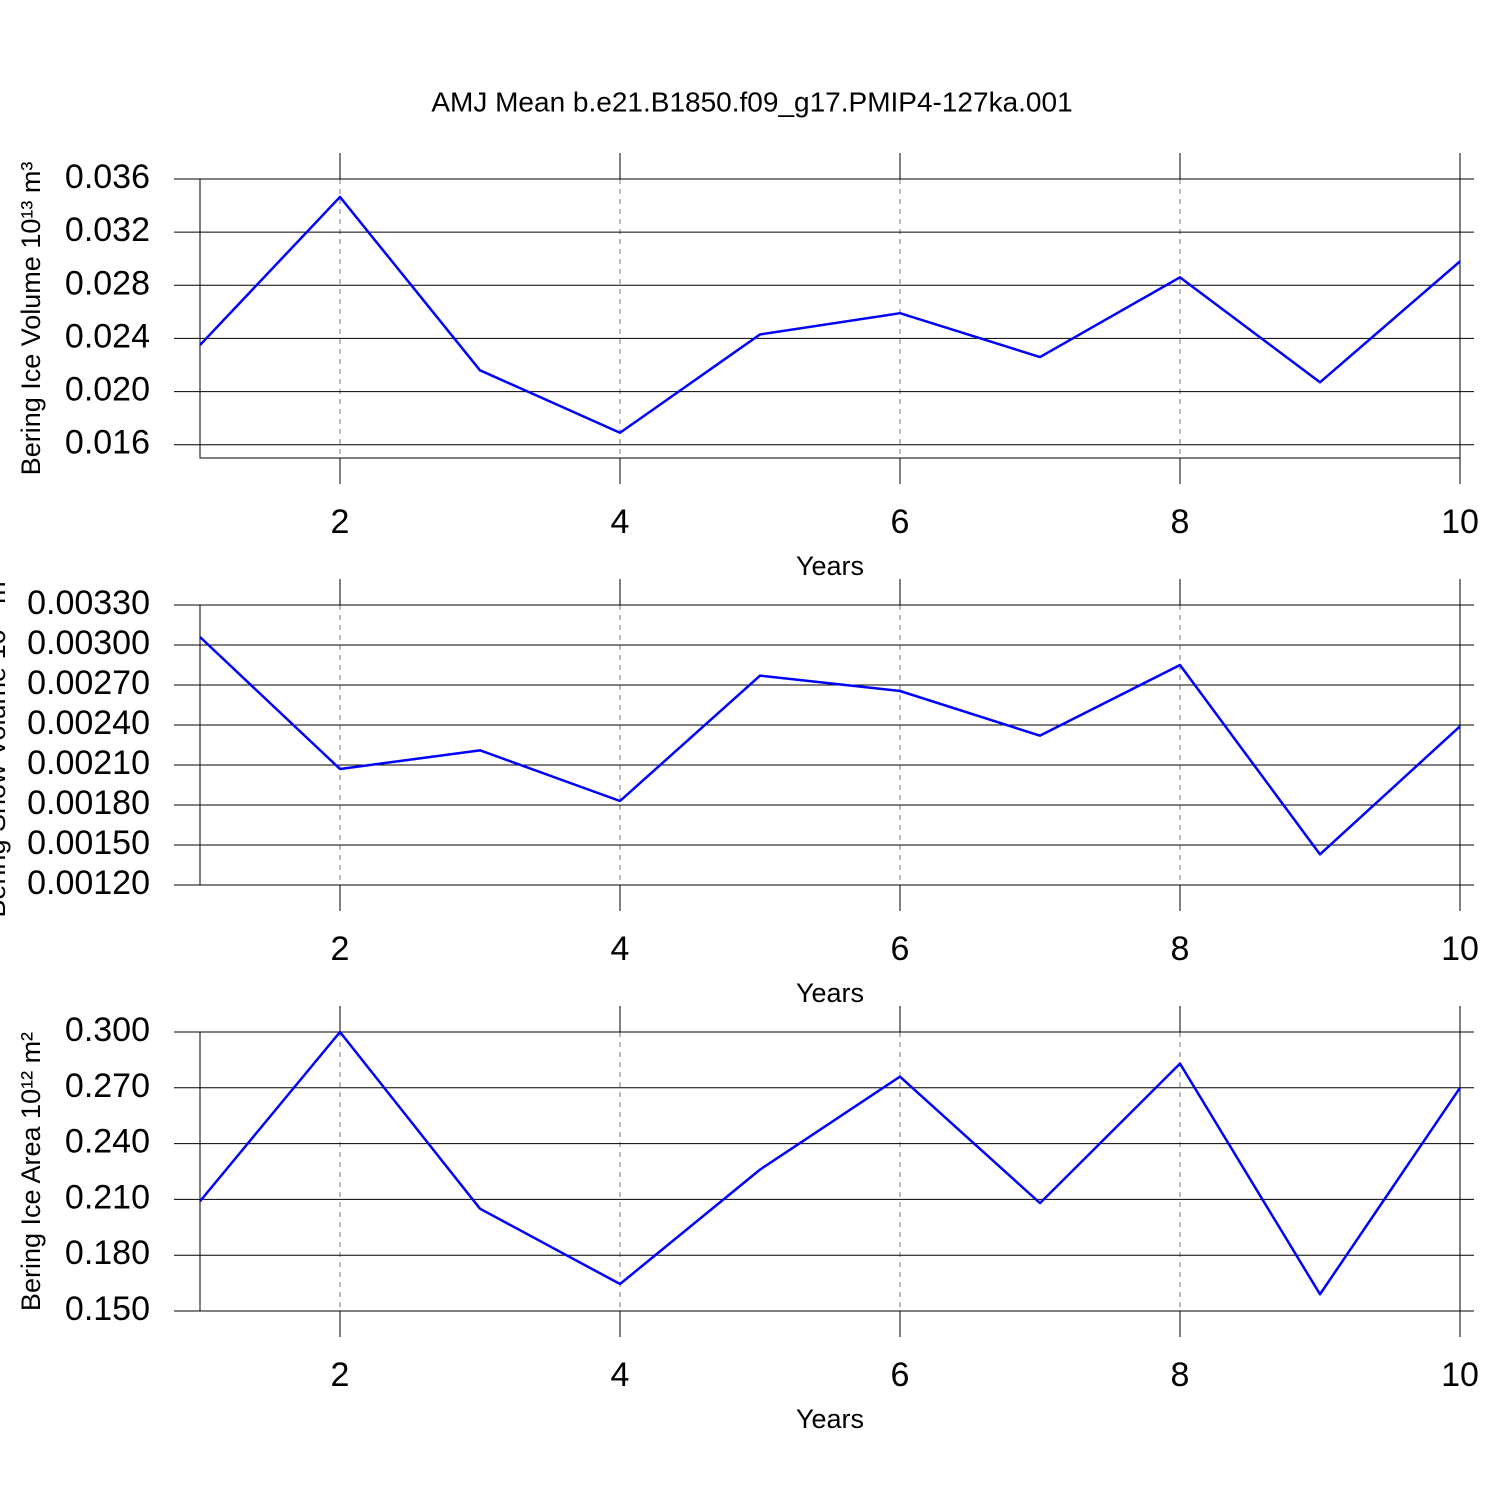 The width and height of the screenshot is (1500, 1500). What do you see at coordinates (88, 603) in the screenshot?
I see `y-tick-label: 0.00330` at bounding box center [88, 603].